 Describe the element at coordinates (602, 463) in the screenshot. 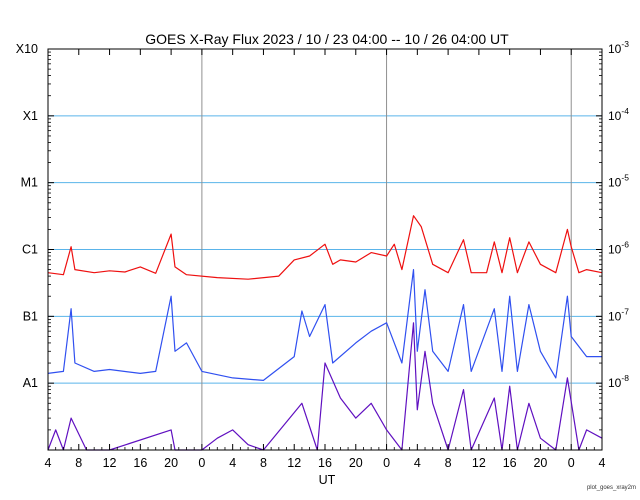

I see `x-tick-label-18: 4` at that location.